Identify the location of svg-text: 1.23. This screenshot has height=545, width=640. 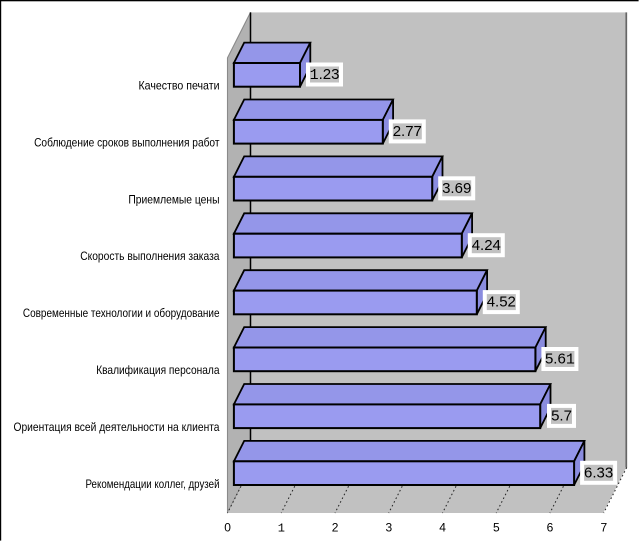
(325, 75).